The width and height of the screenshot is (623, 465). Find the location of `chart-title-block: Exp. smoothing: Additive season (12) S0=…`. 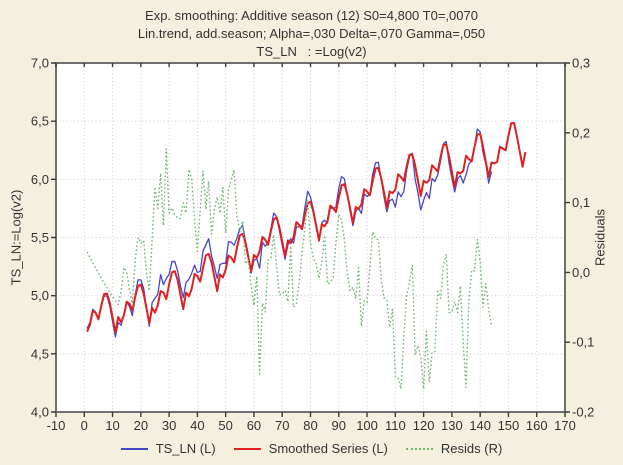

chart-title-block: Exp. smoothing: Additive season (12) S0=… is located at coordinates (311, 34).